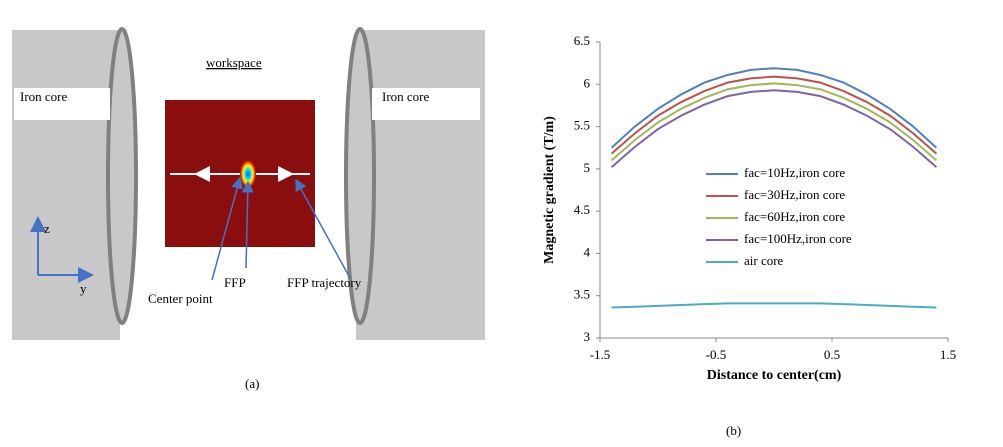 The width and height of the screenshot is (1003, 447). I want to click on y-axis-title: Magnetic gradient (T/m), so click(549, 190).